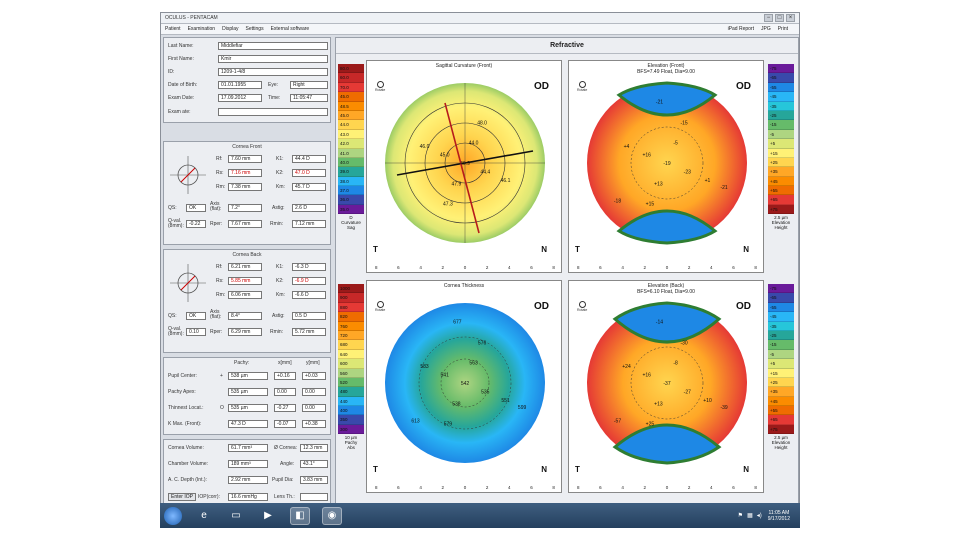  What do you see at coordinates (755, 267) in the screenshot?
I see `x-tick: 8` at bounding box center [755, 267].